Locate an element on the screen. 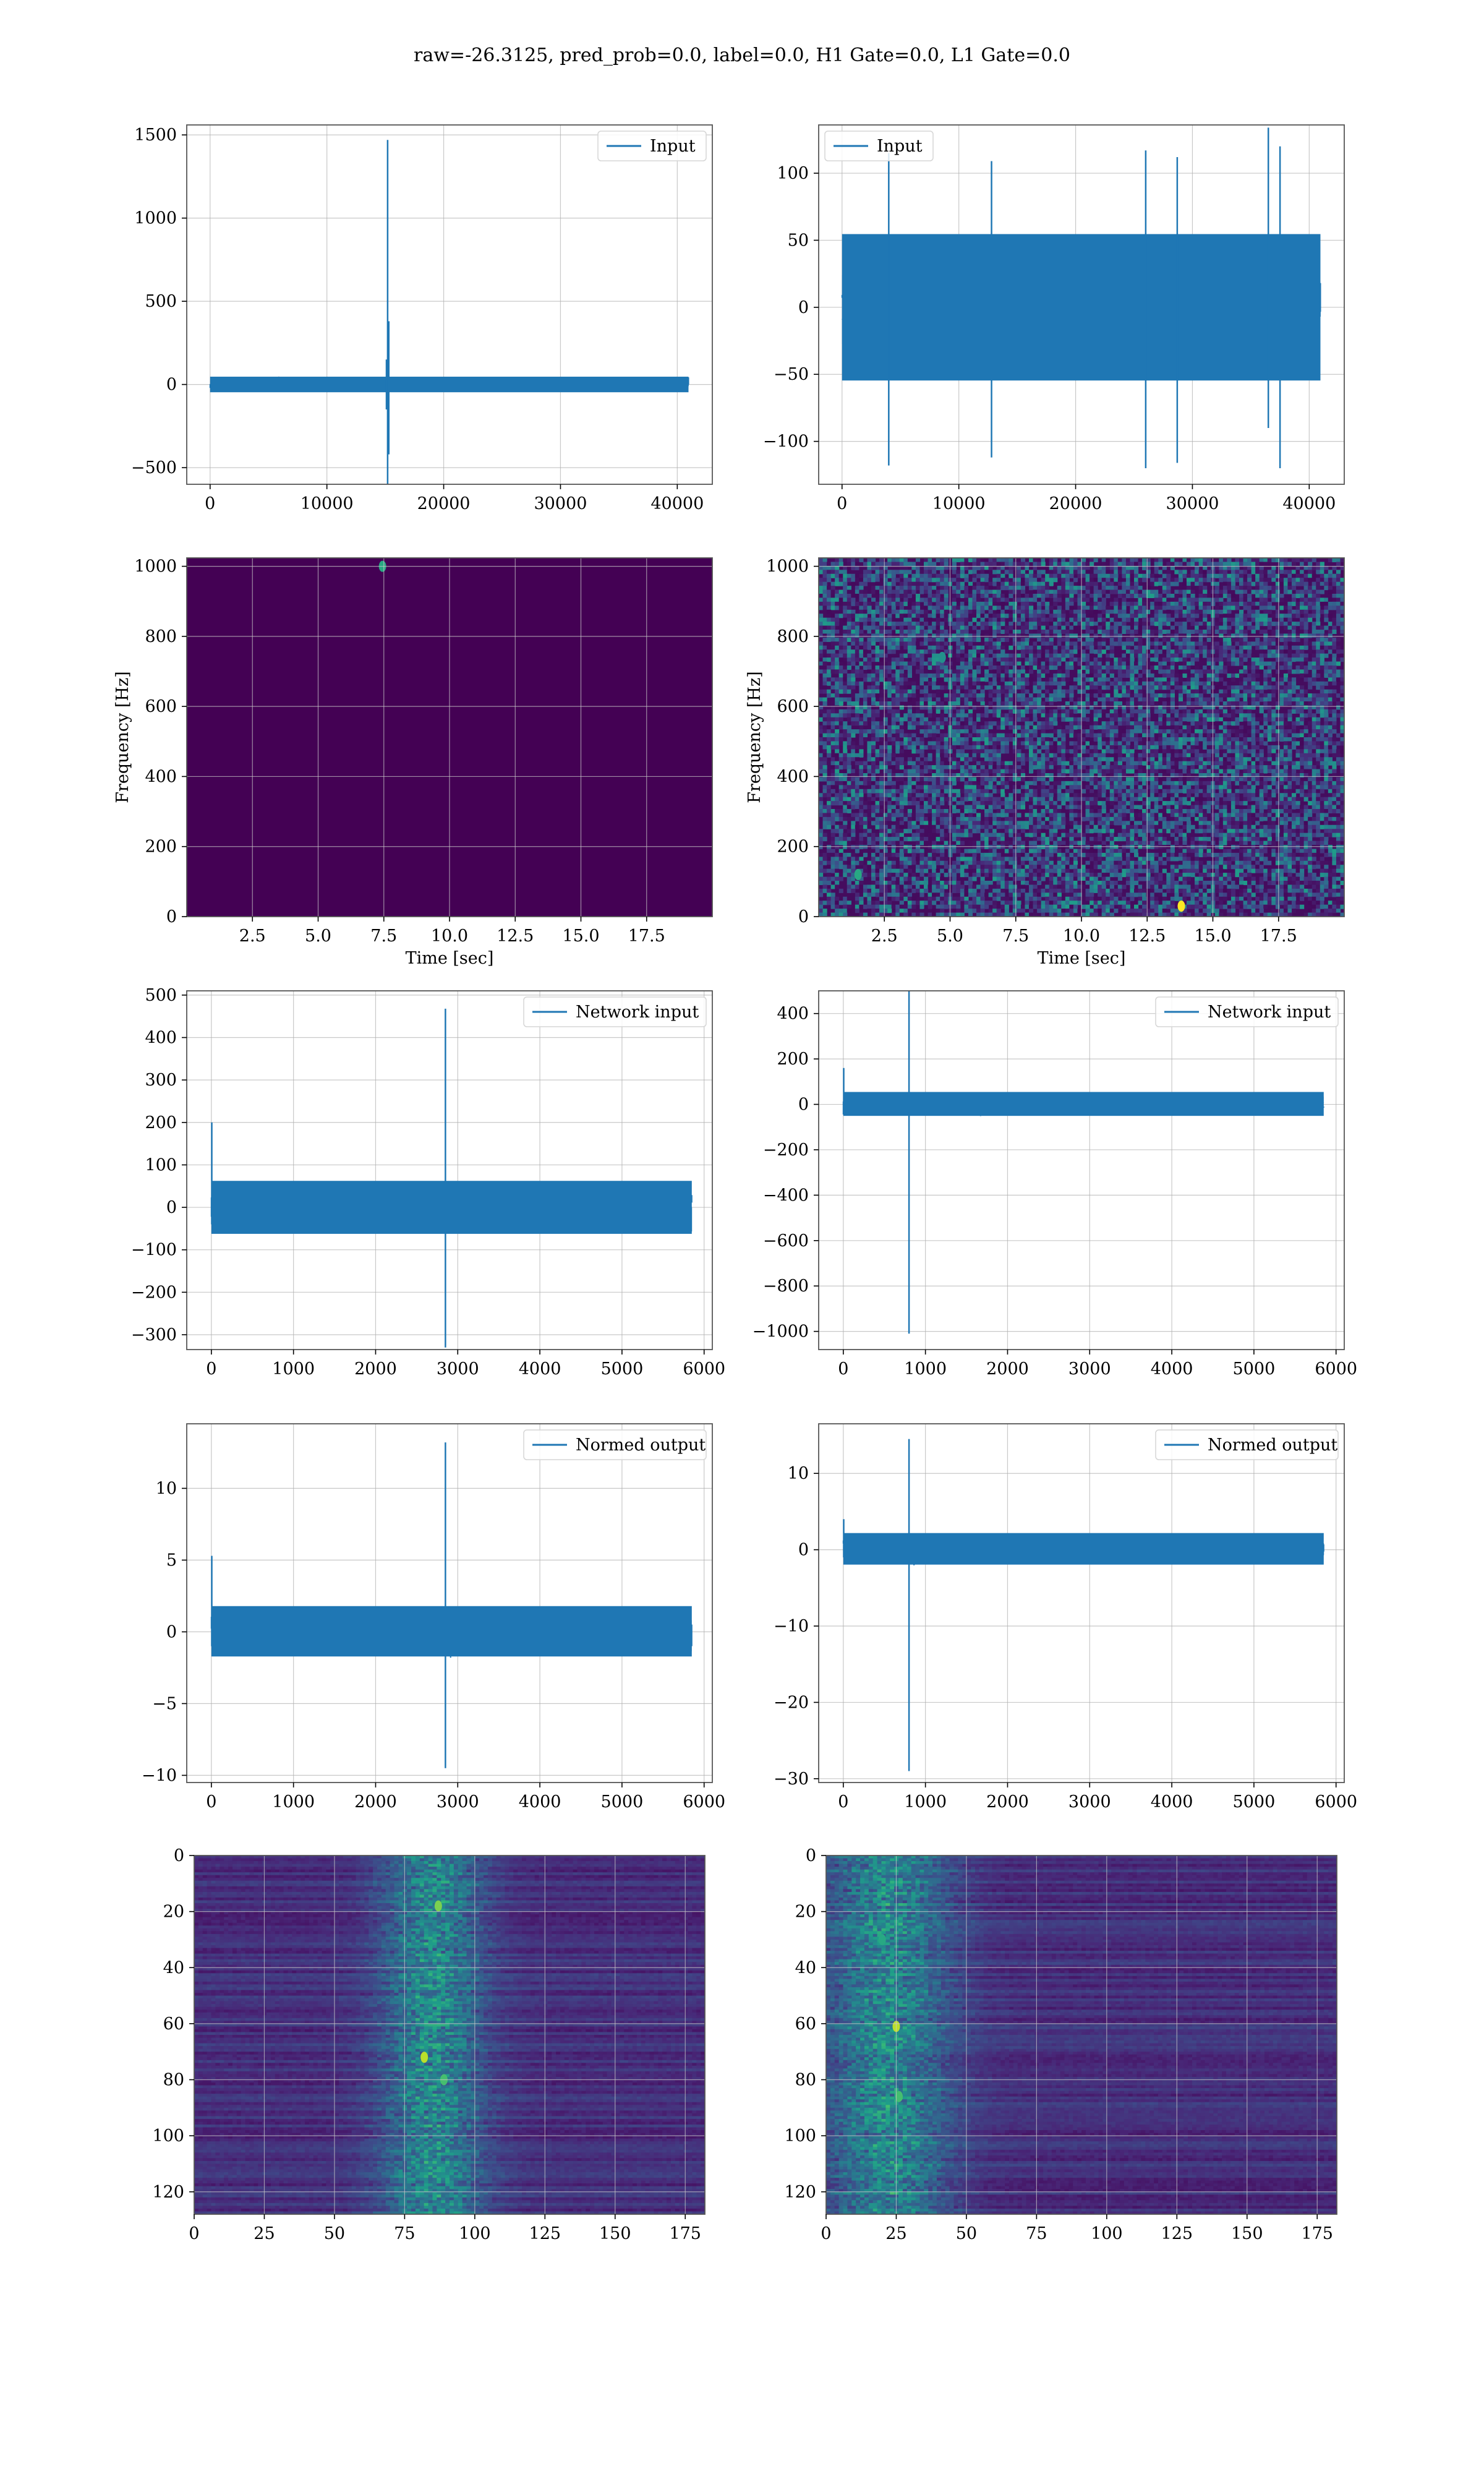 Image resolution: width=1484 pixels, height=2474 pixels. feat-l1-chart: 0 25 50 75 100 125 150 175 0 20 40 60 80 100 120 is located at coordinates (1060, 2044).